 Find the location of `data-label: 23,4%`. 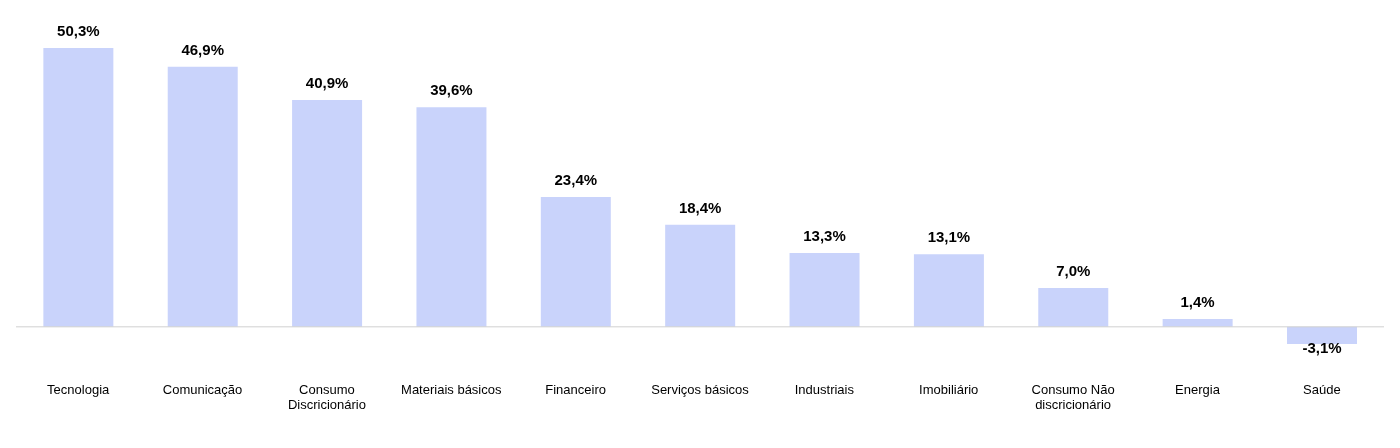

data-label: 23,4% is located at coordinates (576, 180).